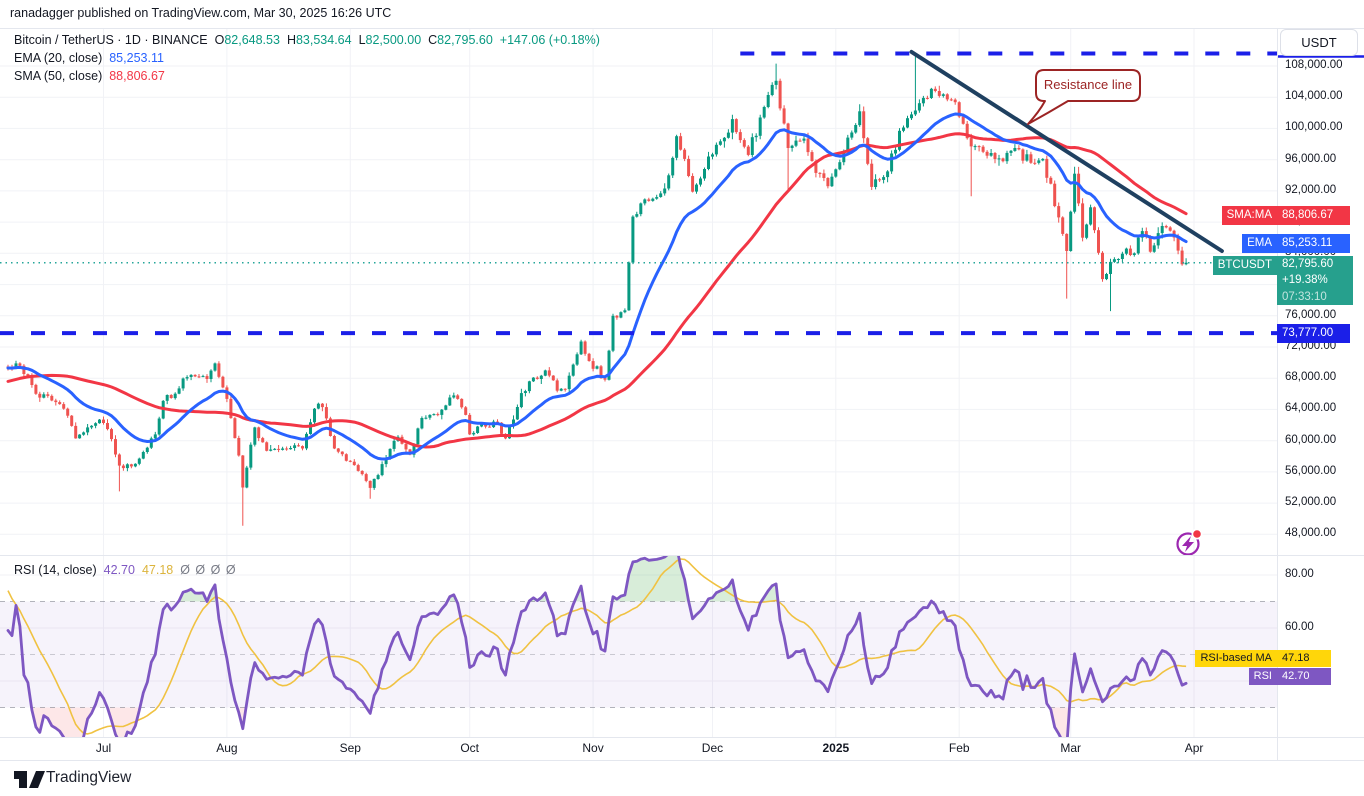  I want to click on time-axis-month-label: Feb, so click(959, 748).